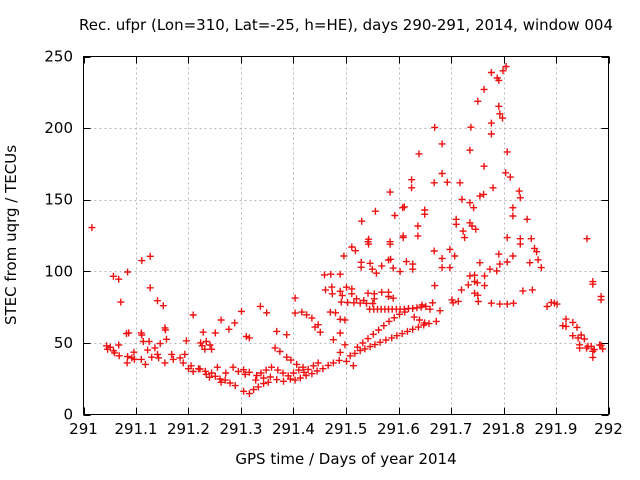  Describe the element at coordinates (58, 200) in the screenshot. I see `y-tick-label: 150` at that location.